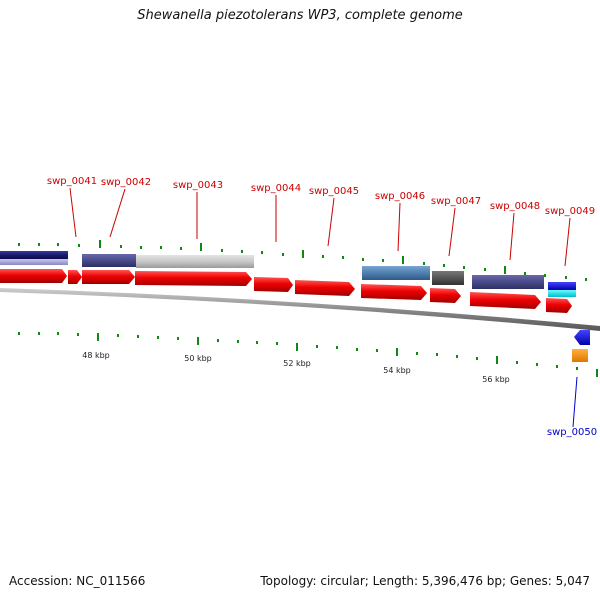 This screenshot has width=600, height=600. I want to click on forward-genes, so click(286, 291).